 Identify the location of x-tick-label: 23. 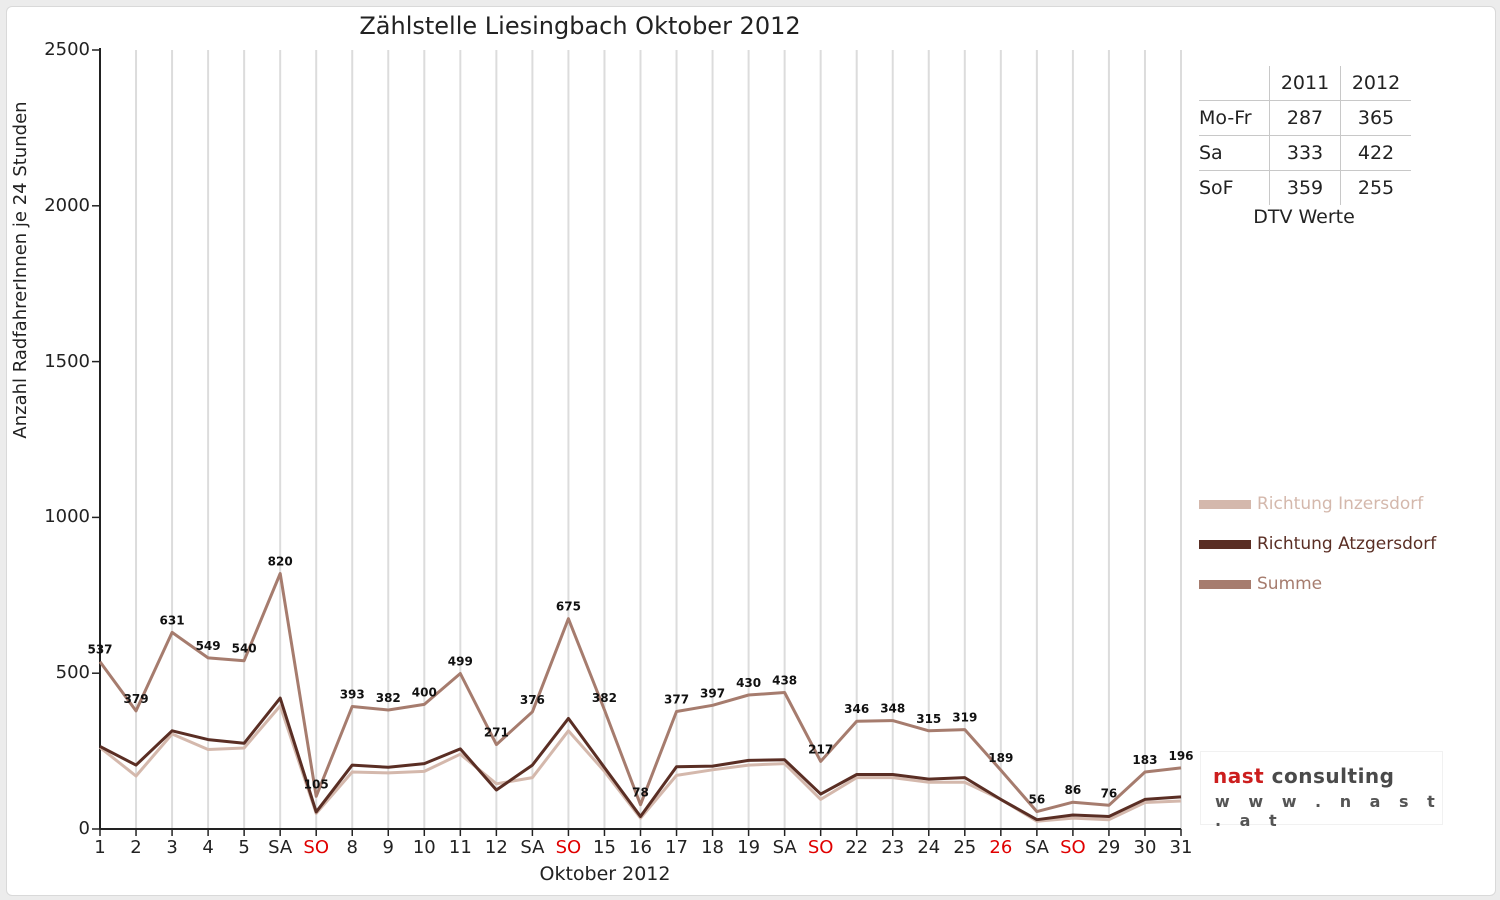
(893, 847).